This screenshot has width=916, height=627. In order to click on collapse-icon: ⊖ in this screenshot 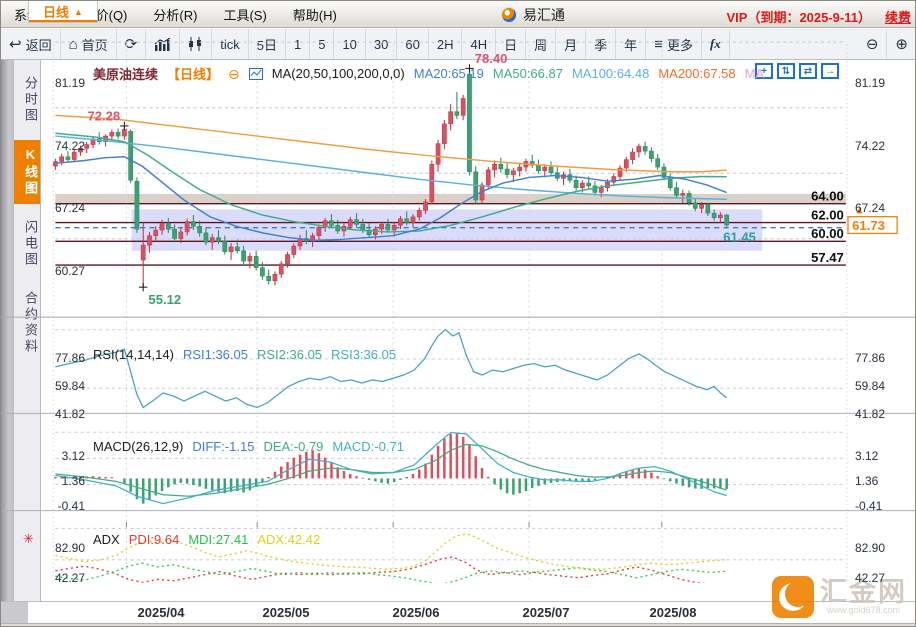, I will do `click(234, 73)`.